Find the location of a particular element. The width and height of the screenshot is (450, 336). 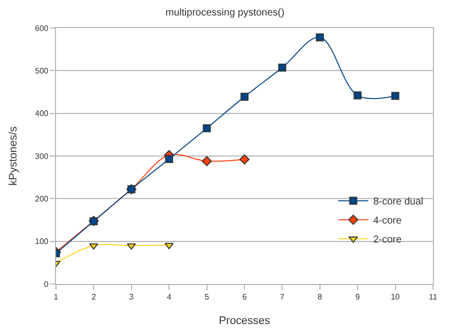

chart-title: multiprocessing pystones() is located at coordinates (225, 12).